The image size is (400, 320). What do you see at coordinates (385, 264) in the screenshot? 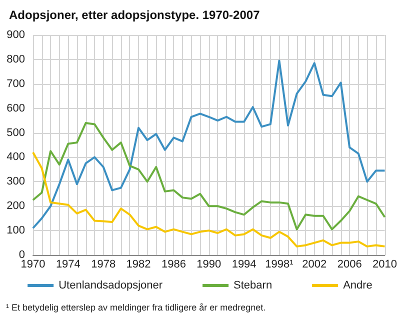
I see `x-tick-label: 2010` at bounding box center [385, 264].